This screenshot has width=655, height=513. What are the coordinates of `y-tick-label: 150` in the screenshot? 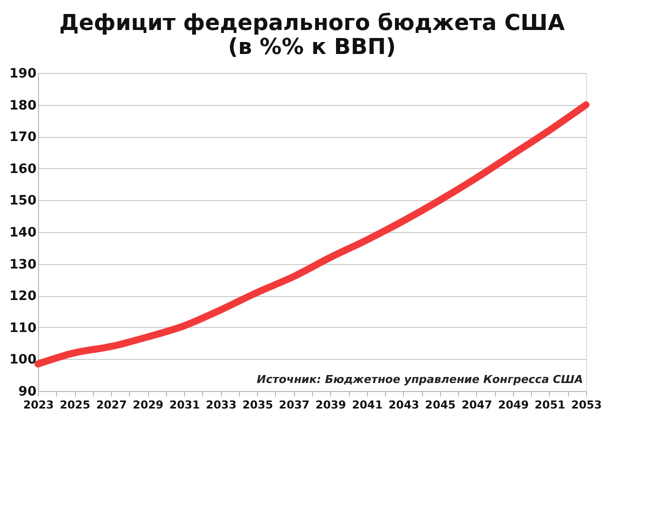 It's located at (22, 201).